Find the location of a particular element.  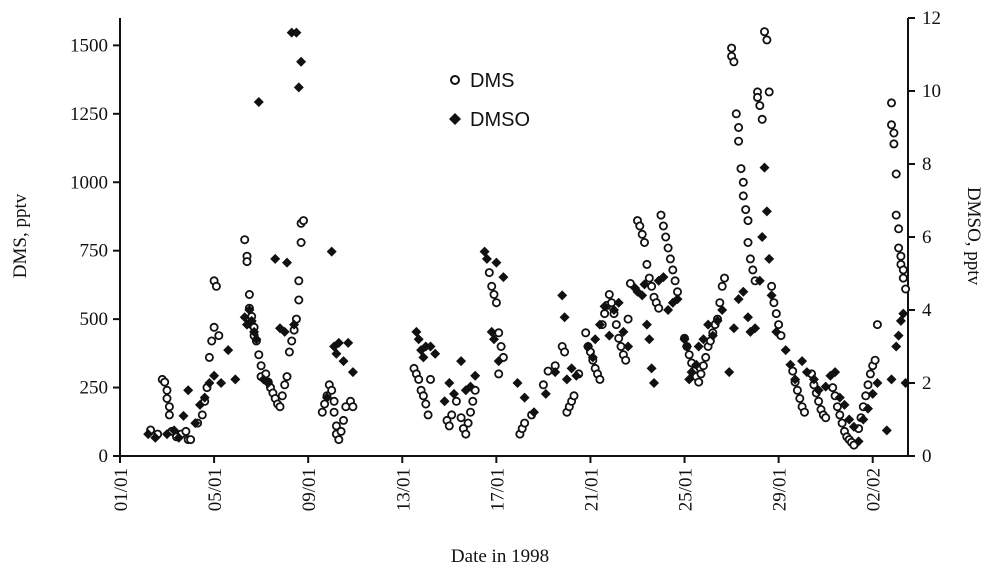

x-axis-label: Date in 1998 is located at coordinates (500, 556).